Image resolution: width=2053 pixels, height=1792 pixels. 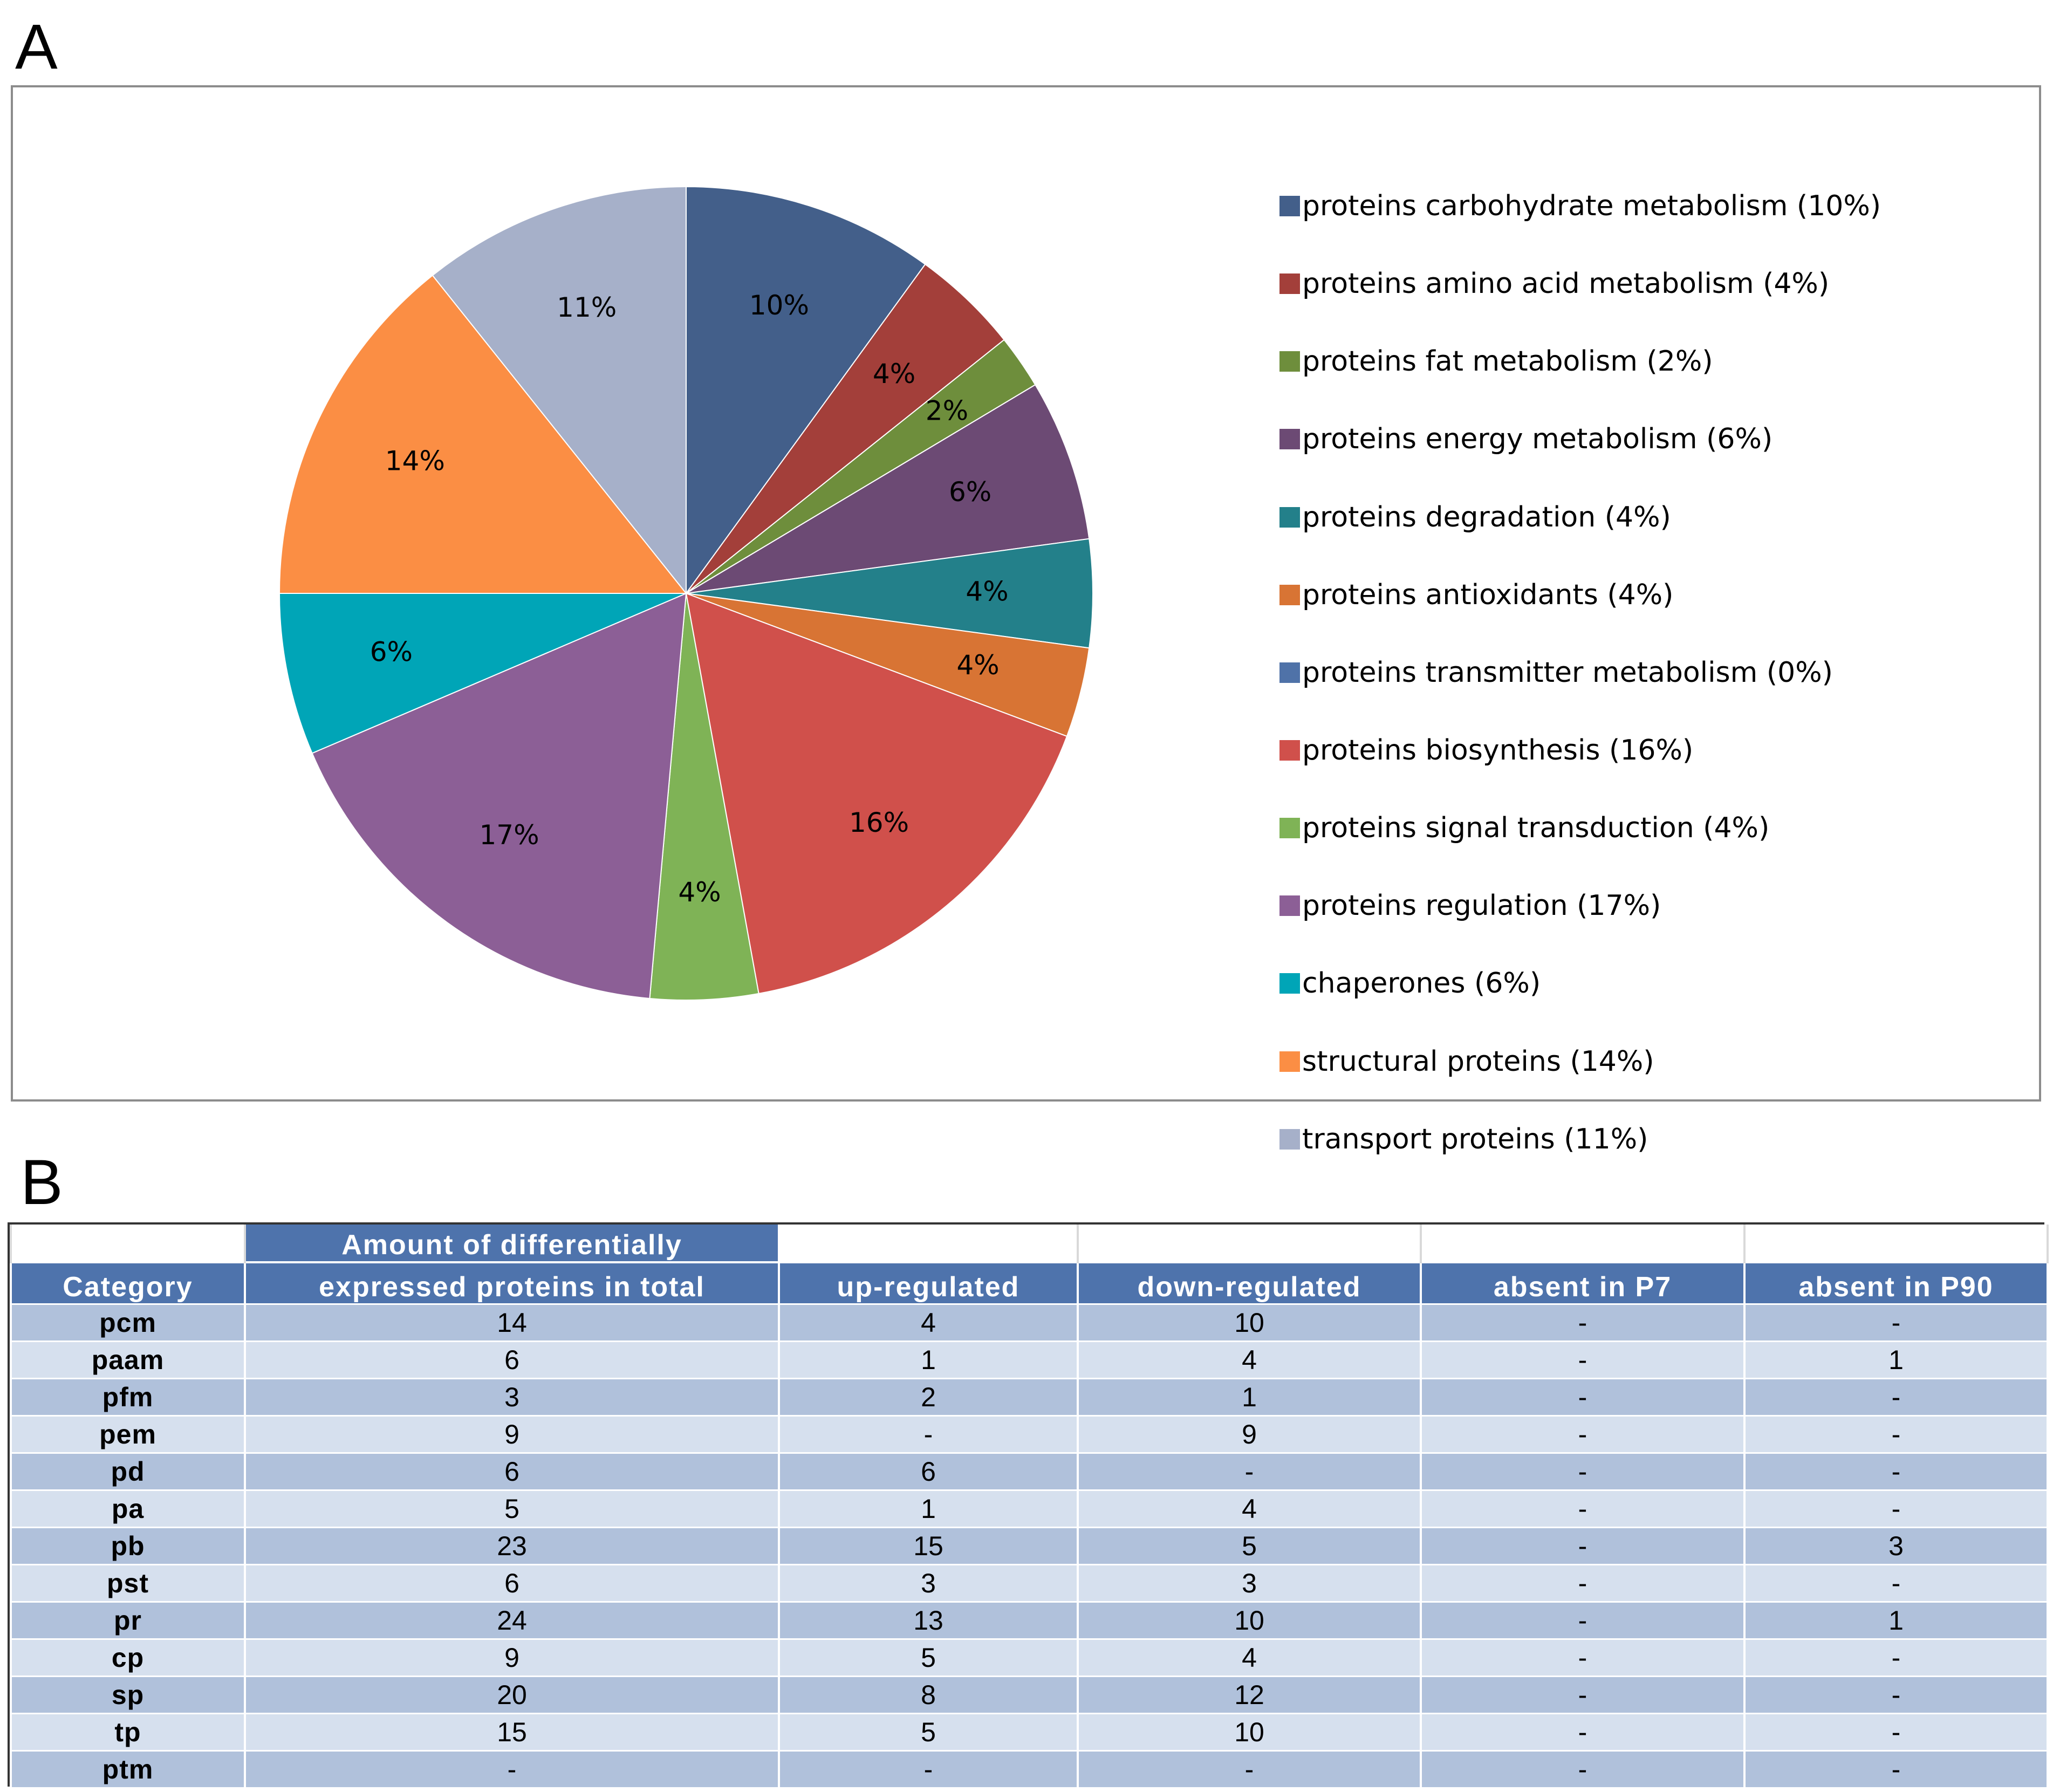 I want to click on header-absent-p90: absent in P90, so click(x=1896, y=1282).